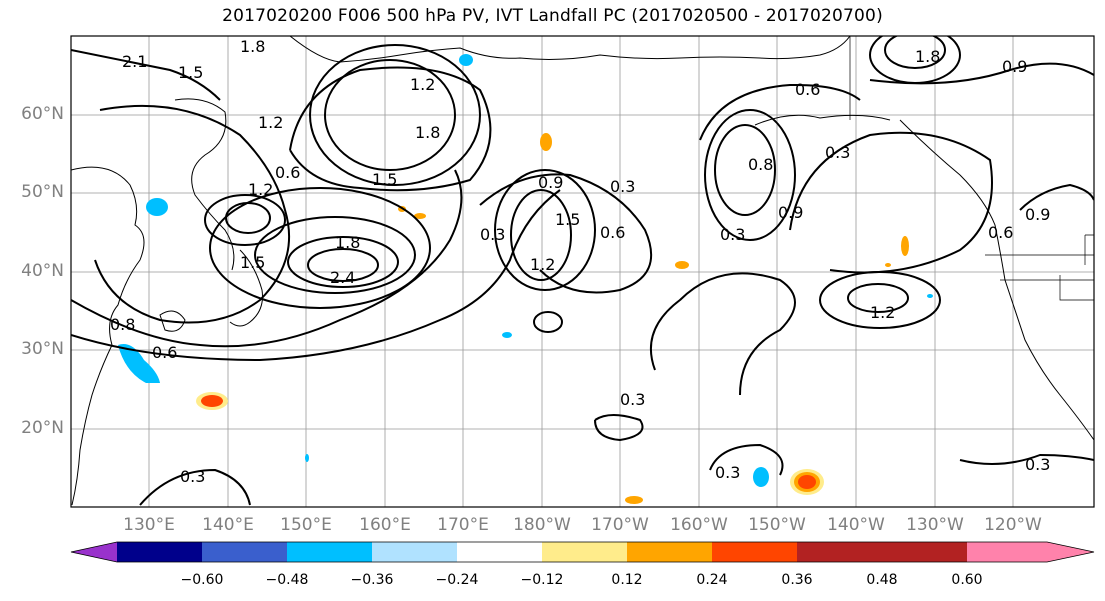  What do you see at coordinates (777, 525) in the screenshot?
I see `lon-label: 150°W` at bounding box center [777, 525].